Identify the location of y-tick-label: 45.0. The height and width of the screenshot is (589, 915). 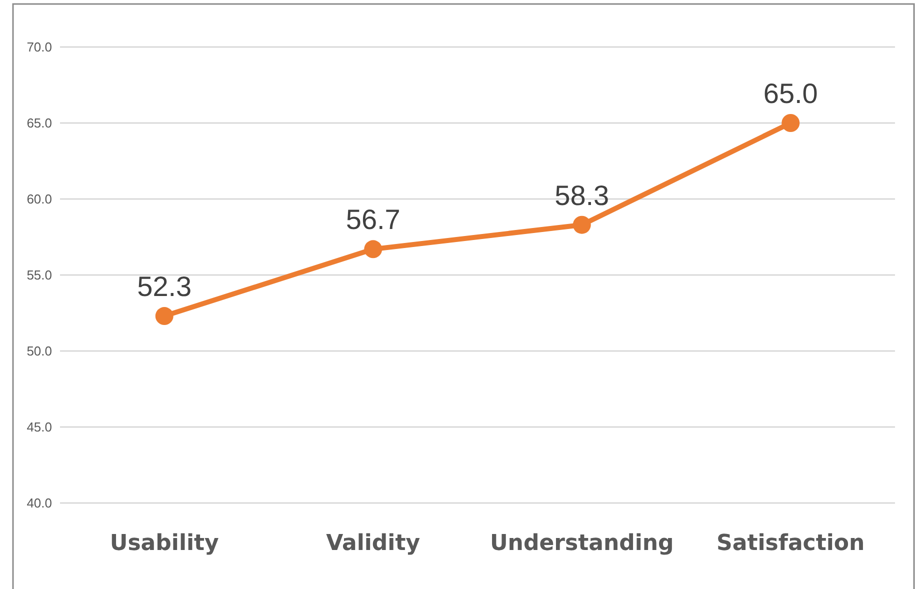
(39, 427).